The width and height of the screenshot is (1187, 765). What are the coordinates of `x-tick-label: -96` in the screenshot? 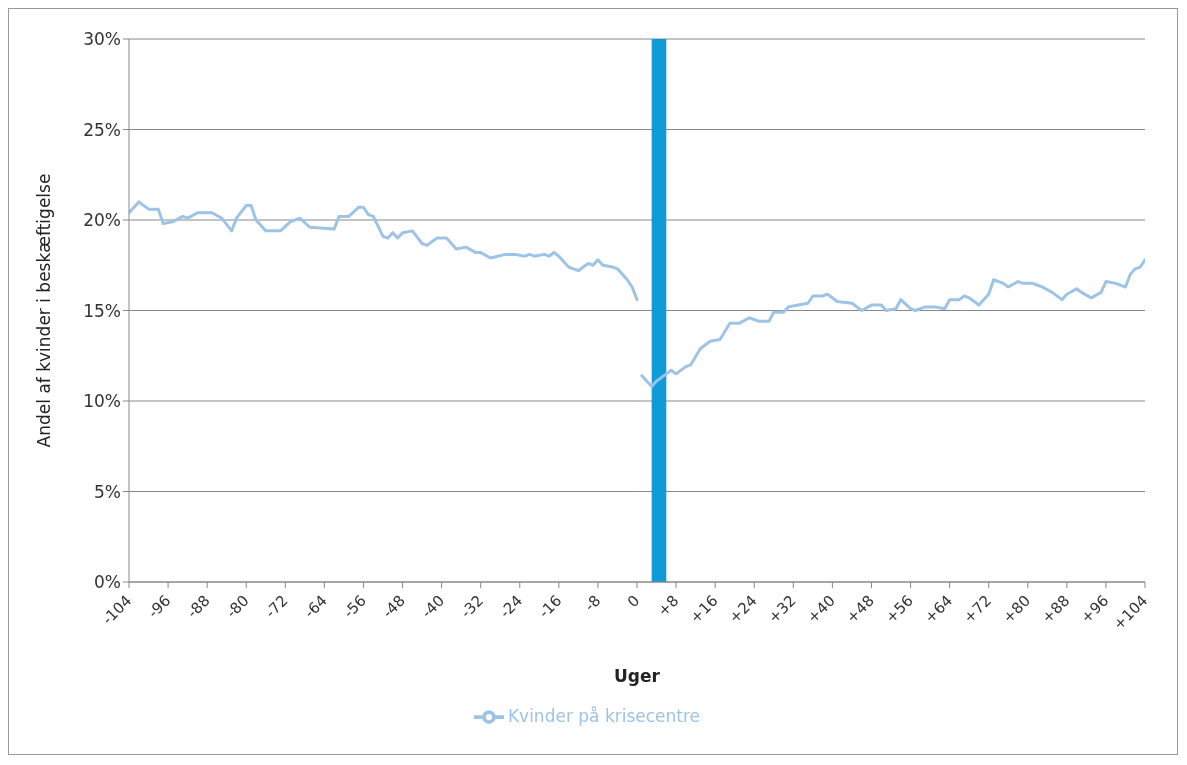 It's located at (159, 606).